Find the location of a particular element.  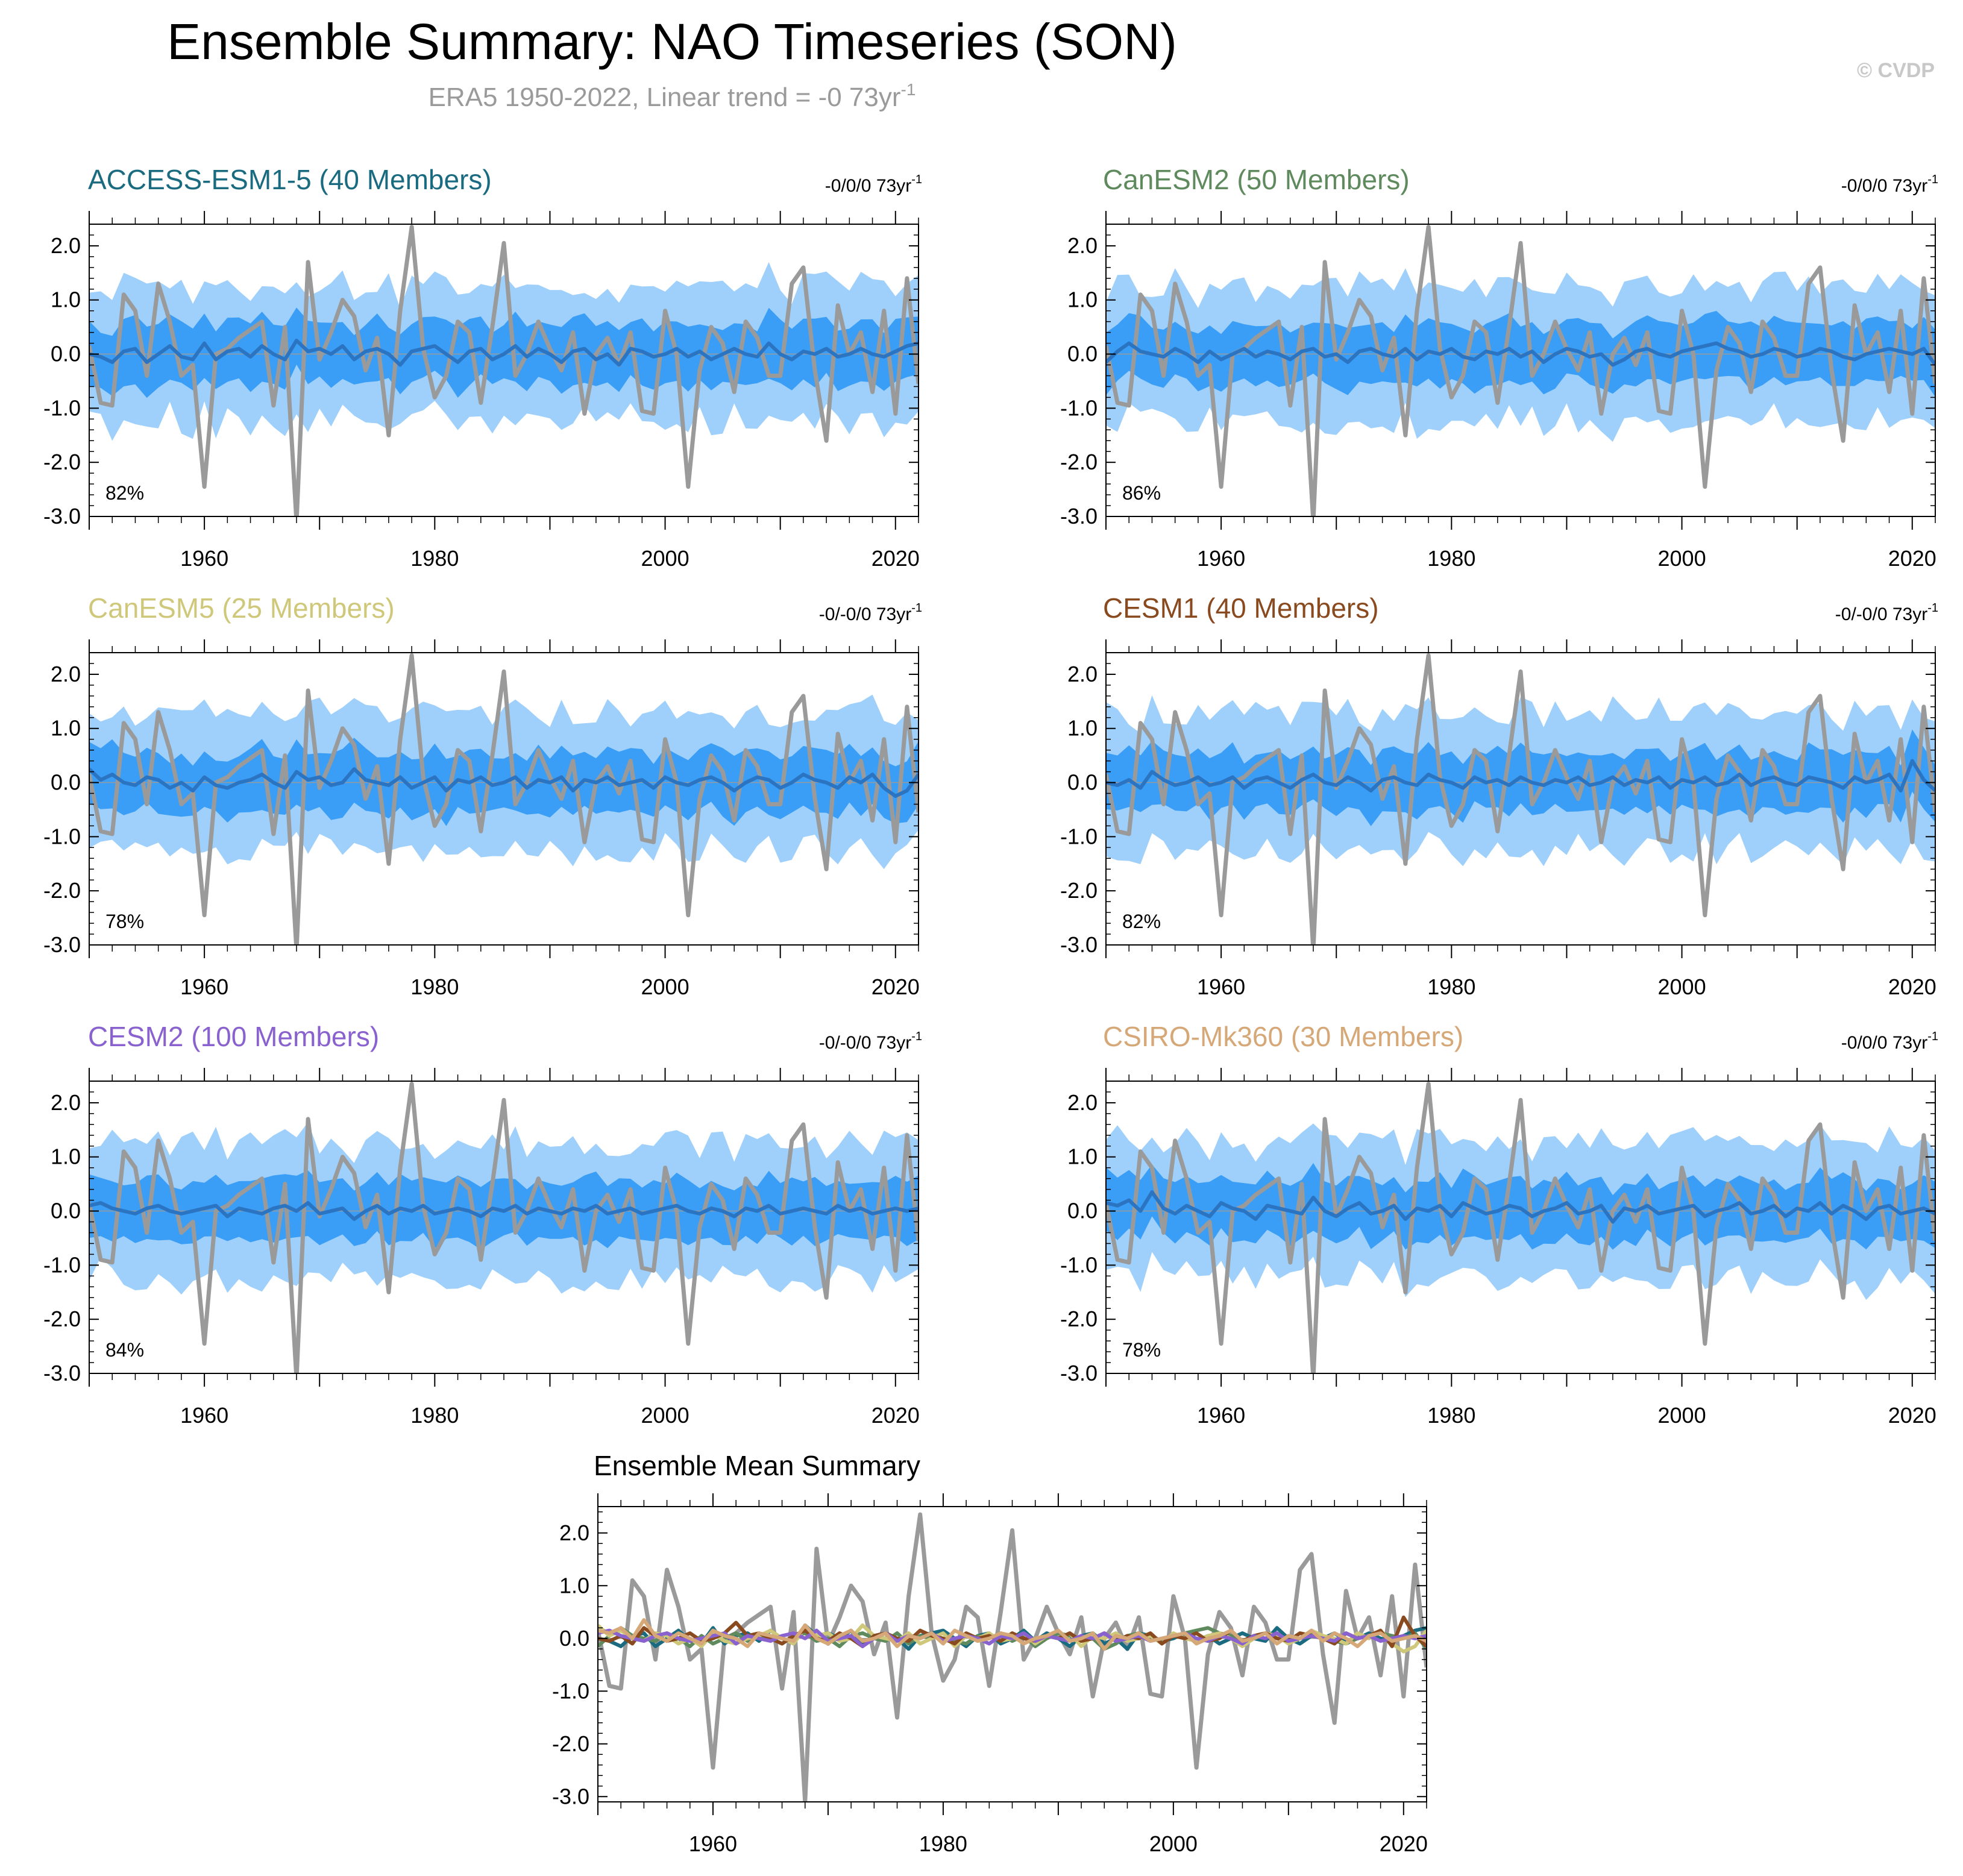

panel-title: ACCESS-ESM1-5 (40 Members) is located at coordinates (290, 179).